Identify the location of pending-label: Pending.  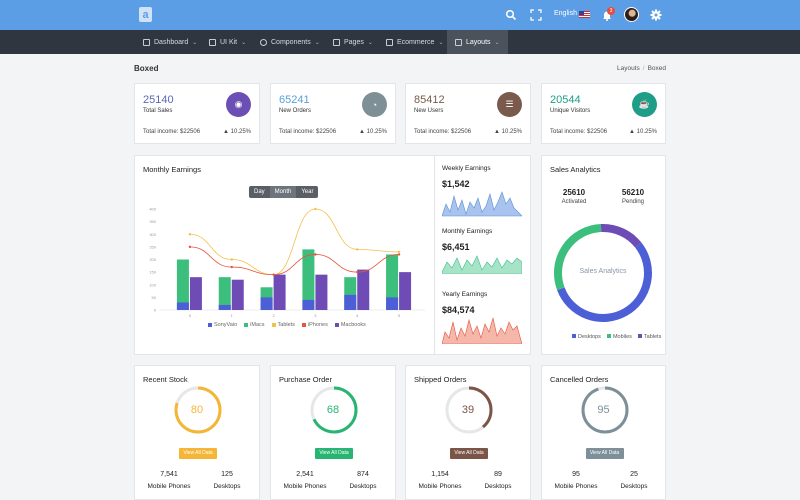
(633, 202).